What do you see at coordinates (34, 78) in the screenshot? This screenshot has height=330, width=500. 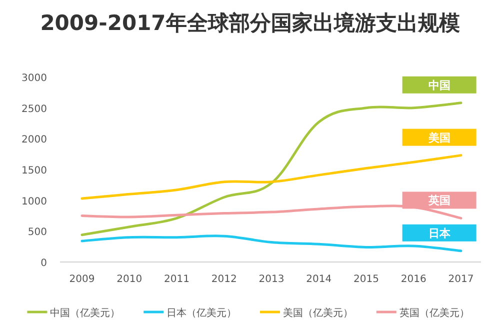 I see `y-tick-label: 3000` at bounding box center [34, 78].